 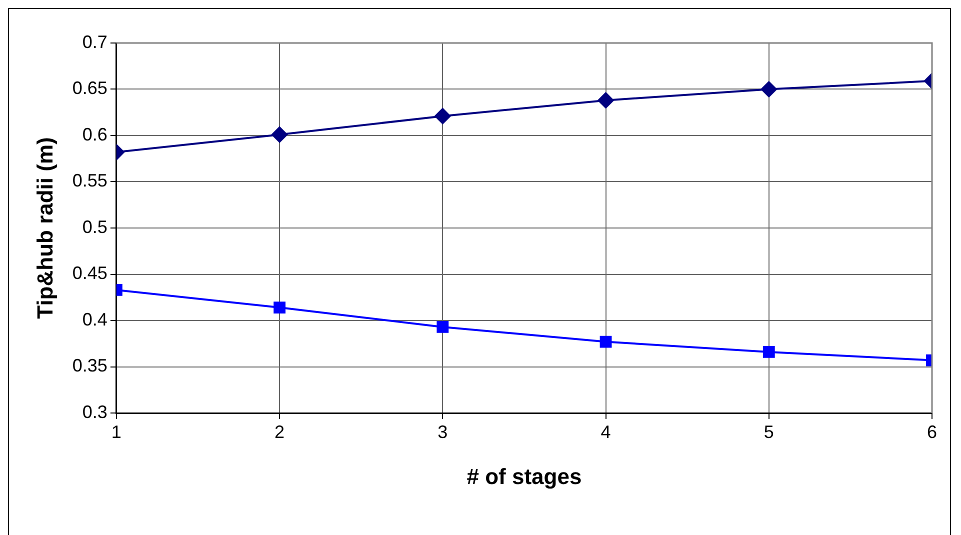 What do you see at coordinates (605, 432) in the screenshot?
I see `x-tick-label: 4` at bounding box center [605, 432].